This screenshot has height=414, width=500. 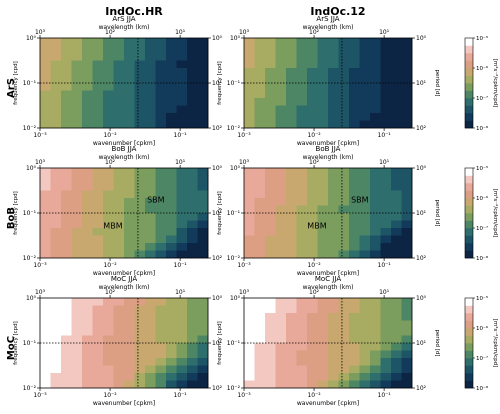 What do you see at coordinates (16, 343) in the screenshot?
I see `y-left-label: frequency [cpd]` at bounding box center [16, 343].